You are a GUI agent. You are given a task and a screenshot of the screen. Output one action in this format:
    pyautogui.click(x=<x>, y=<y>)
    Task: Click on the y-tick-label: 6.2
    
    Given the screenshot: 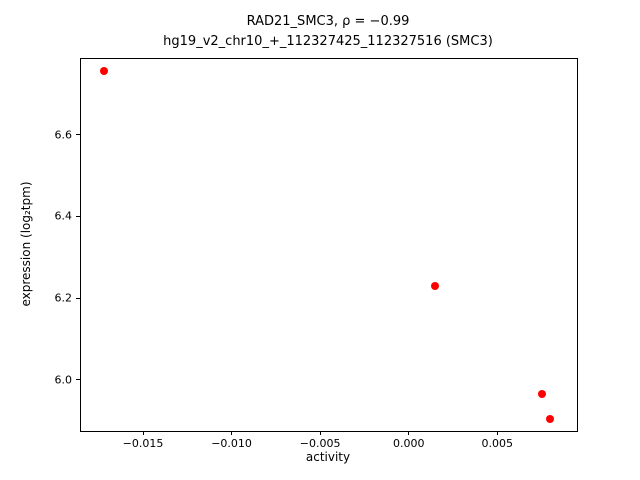 What is the action you would take?
    pyautogui.click(x=63, y=298)
    